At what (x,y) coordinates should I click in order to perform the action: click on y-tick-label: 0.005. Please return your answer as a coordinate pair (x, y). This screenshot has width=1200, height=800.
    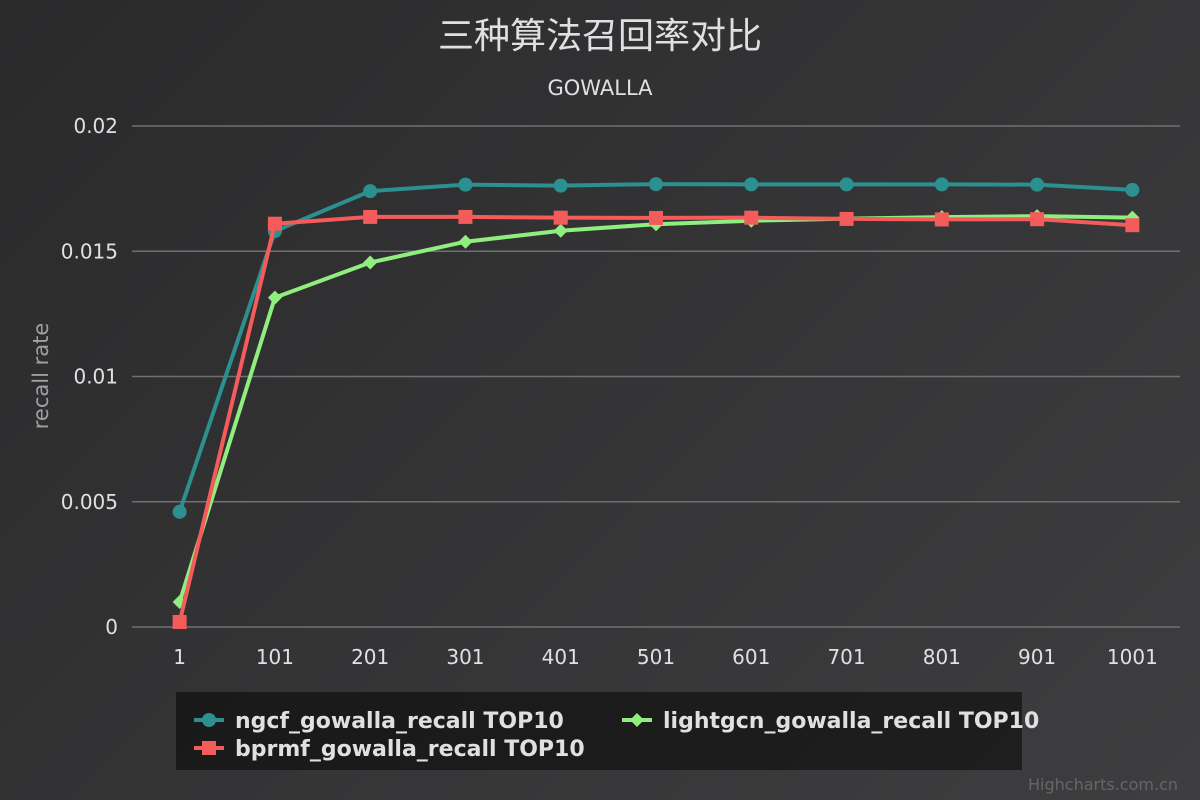
    Looking at the image, I should click on (89, 502).